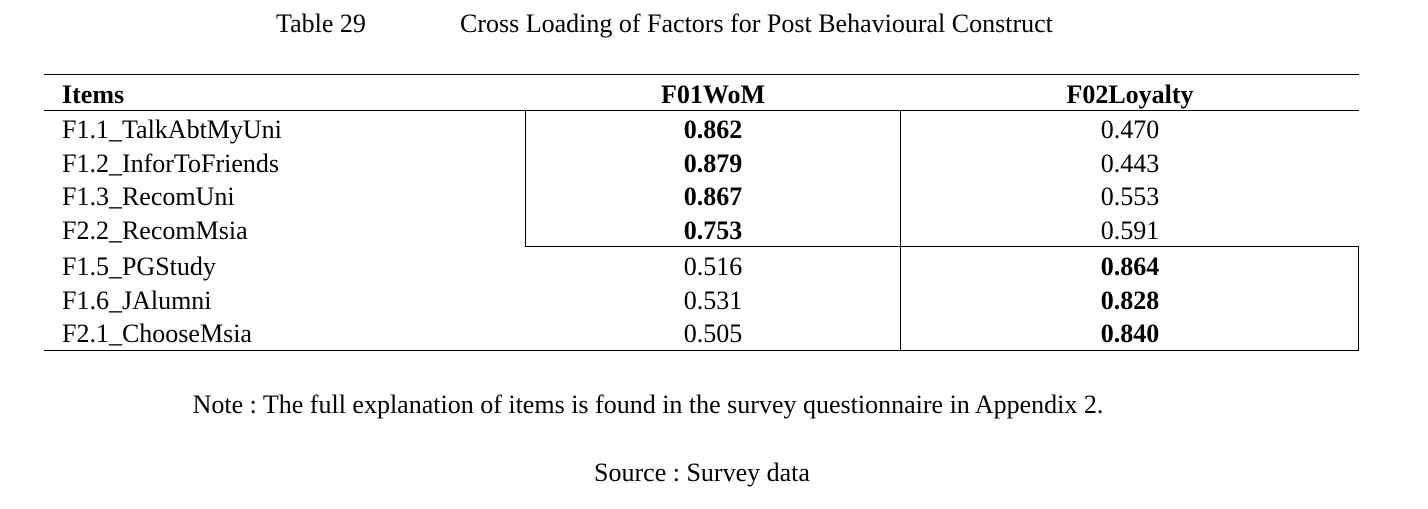 The image size is (1428, 509). I want to click on loading-cell: 0.443, so click(1130, 163).